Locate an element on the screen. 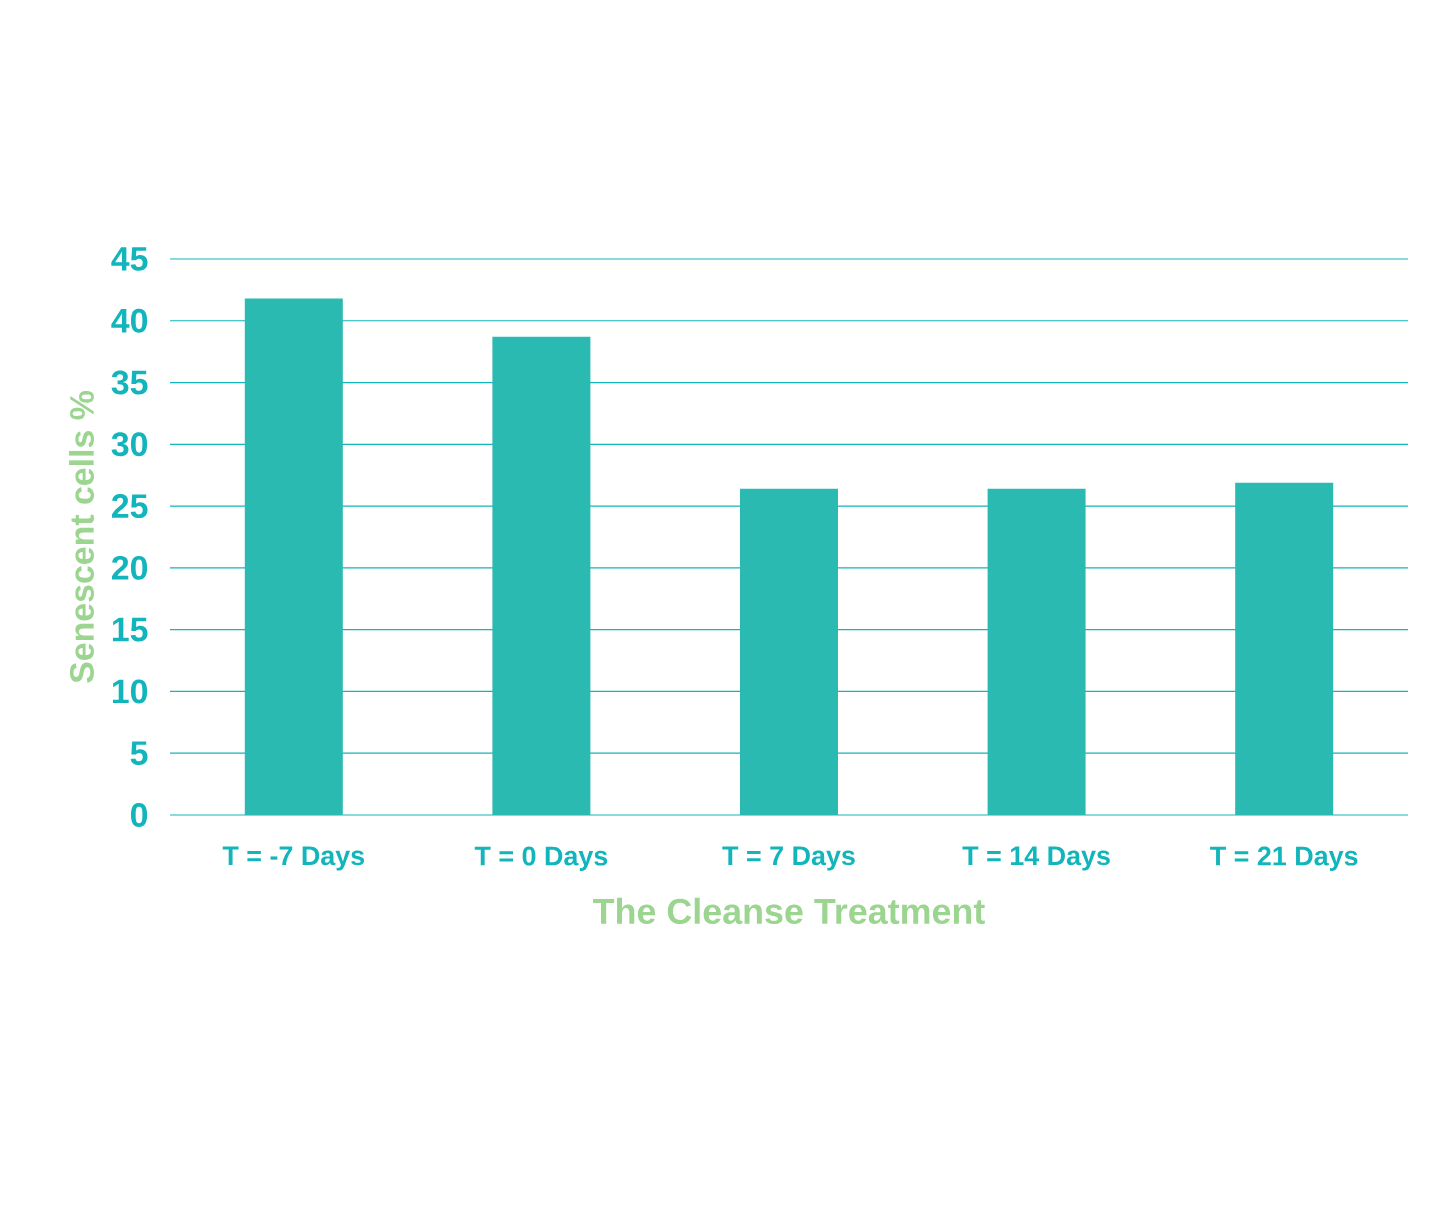 This screenshot has width=1442, height=1212. x-tick-label: T = -7 Days is located at coordinates (293, 858).